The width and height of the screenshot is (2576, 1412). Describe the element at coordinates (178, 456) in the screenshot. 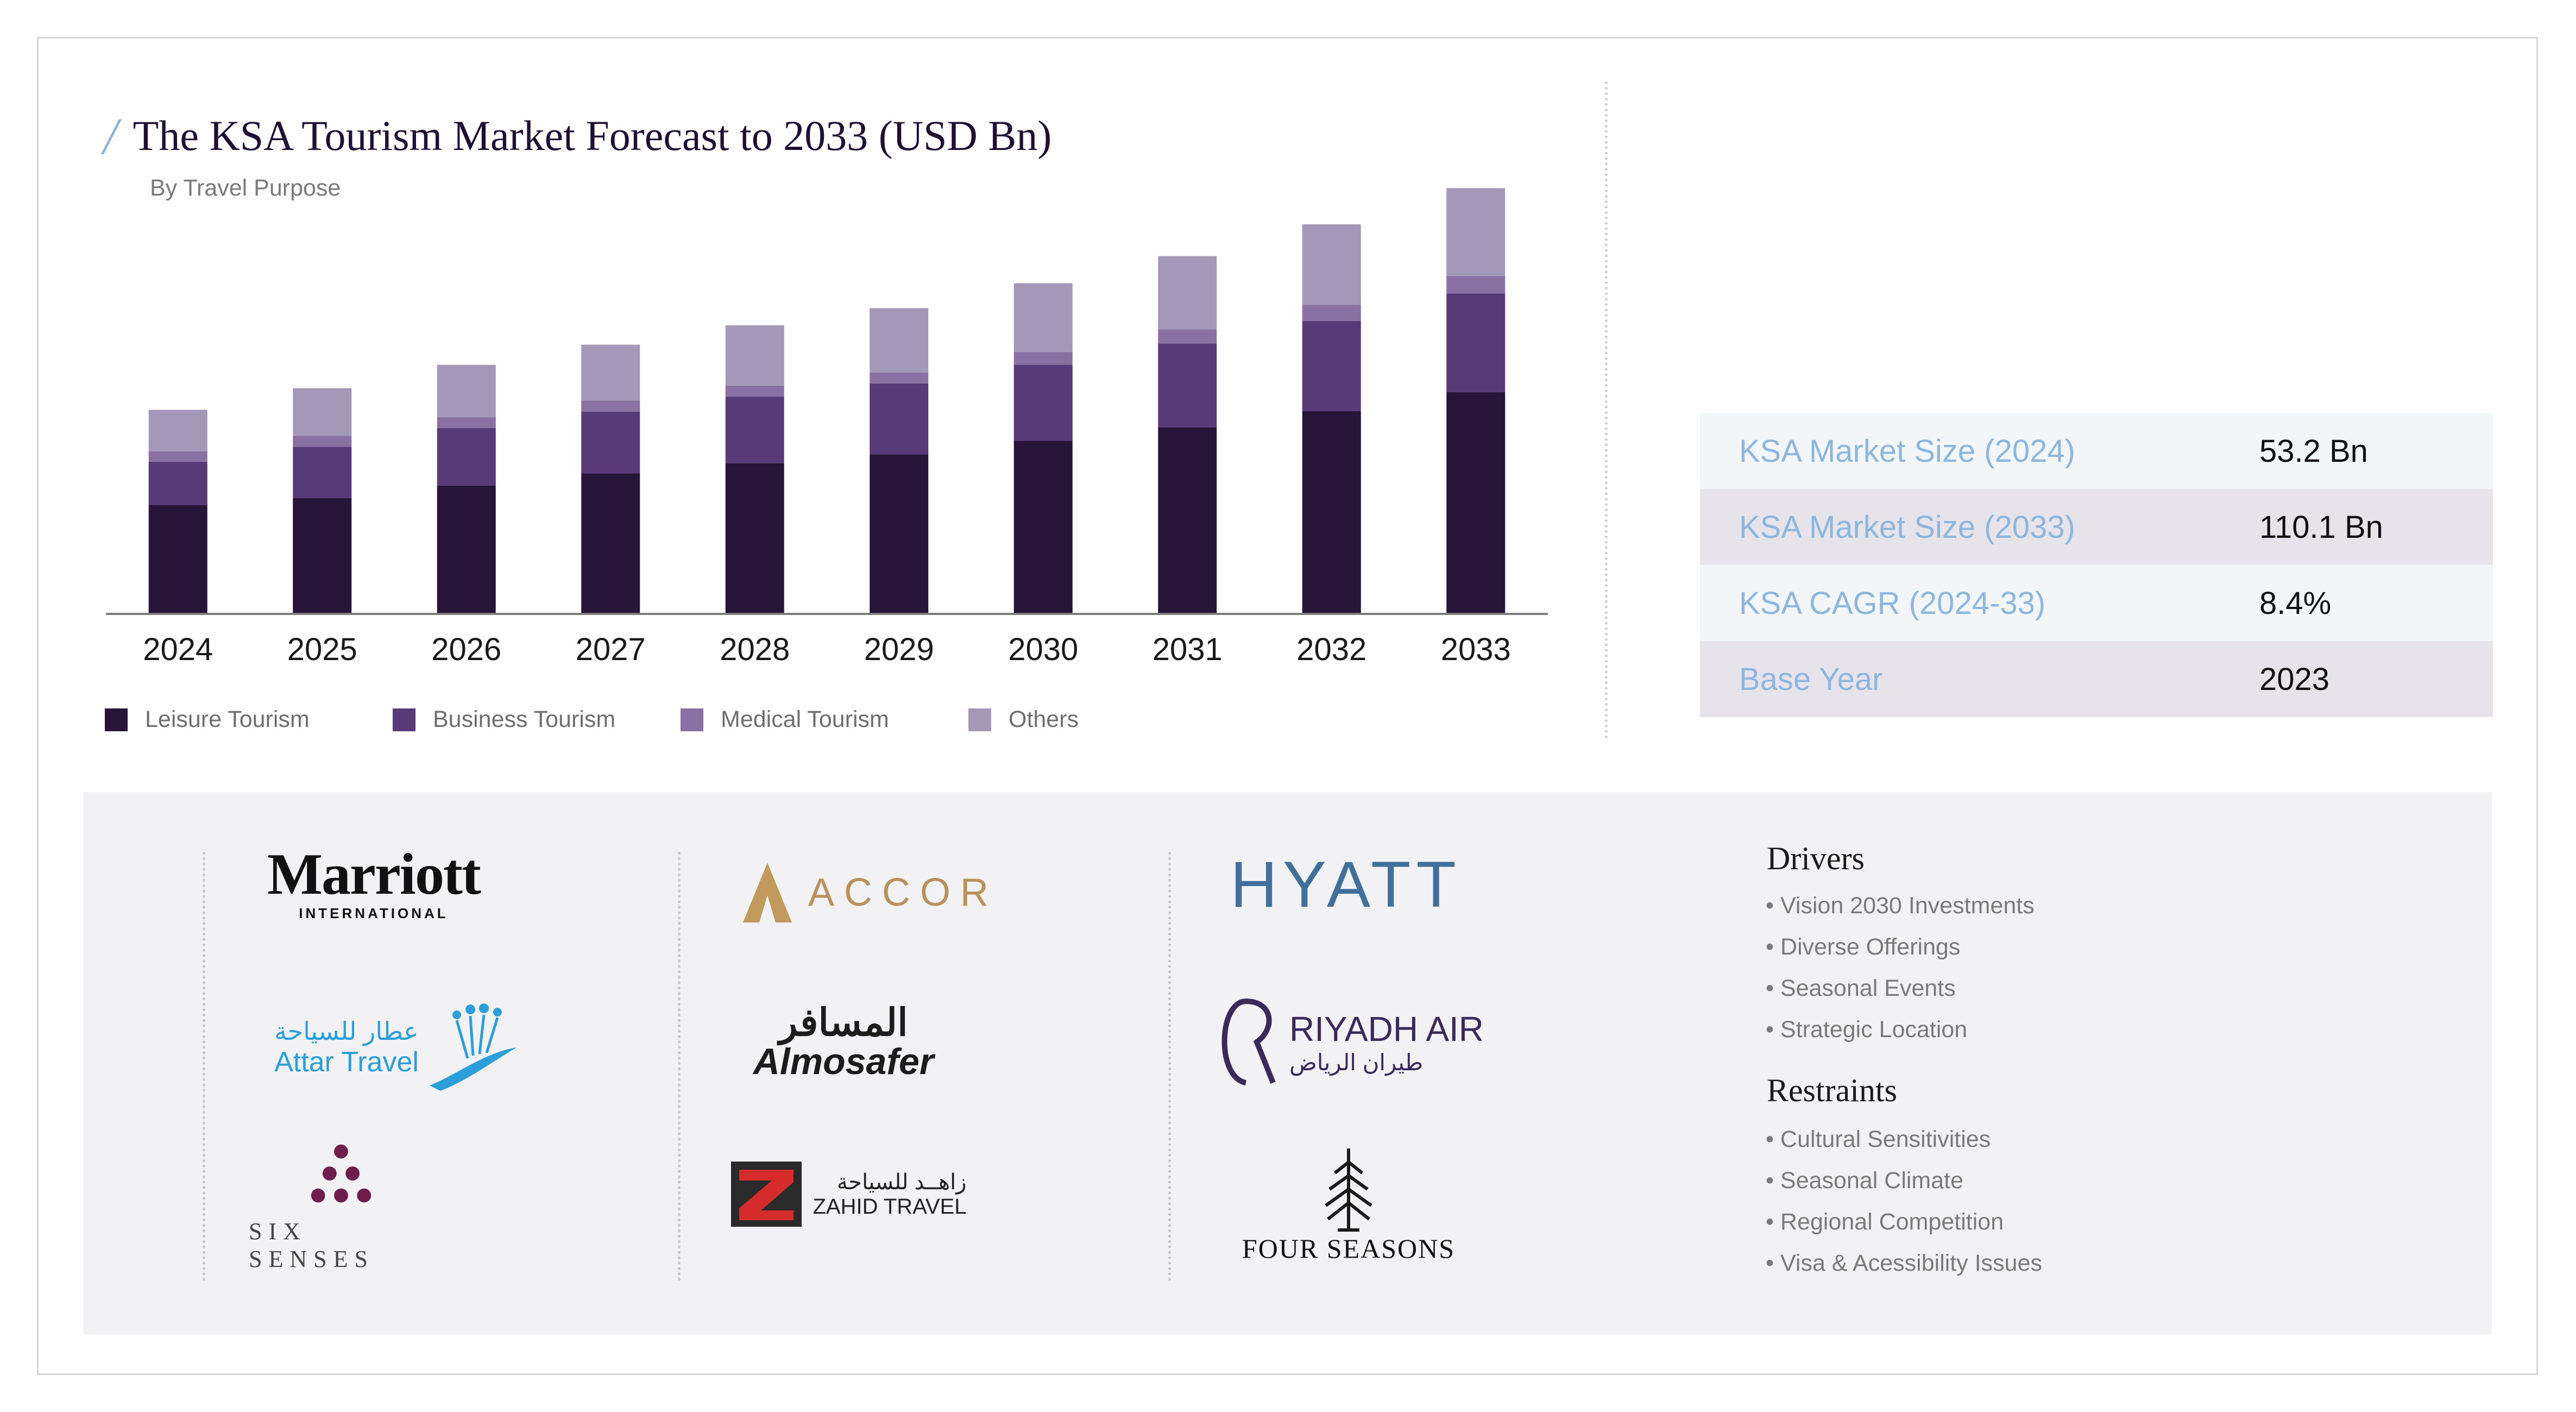

I see `bar-segment-medical-tourism-2024` at that location.